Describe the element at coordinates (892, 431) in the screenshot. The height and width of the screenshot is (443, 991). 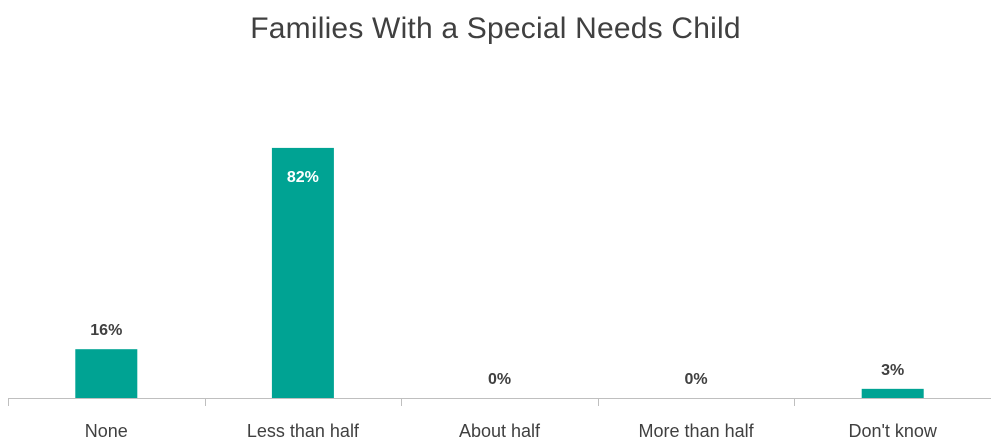
I see `category-label: Don't know` at that location.